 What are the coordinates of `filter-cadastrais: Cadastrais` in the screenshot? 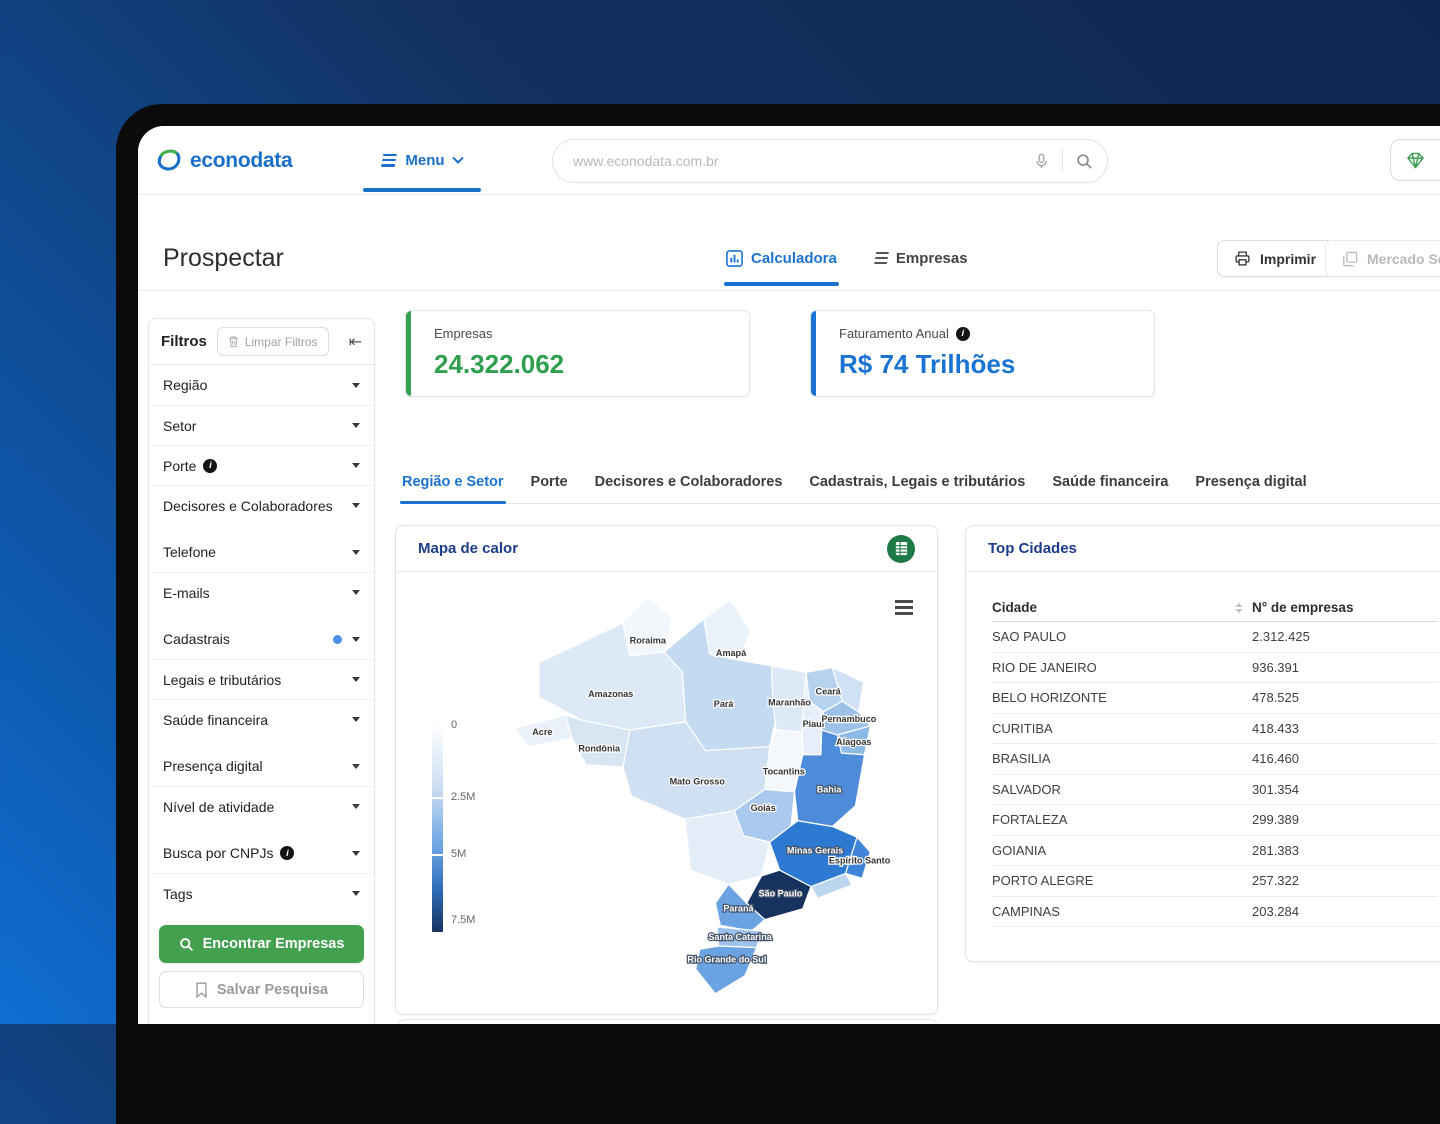 It's located at (261, 639).